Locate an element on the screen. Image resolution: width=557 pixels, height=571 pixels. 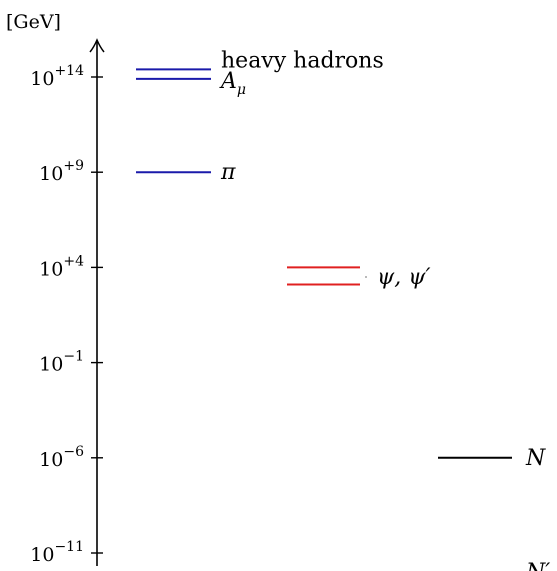
axis-unit-label: [GeV] is located at coordinates (33, 22).